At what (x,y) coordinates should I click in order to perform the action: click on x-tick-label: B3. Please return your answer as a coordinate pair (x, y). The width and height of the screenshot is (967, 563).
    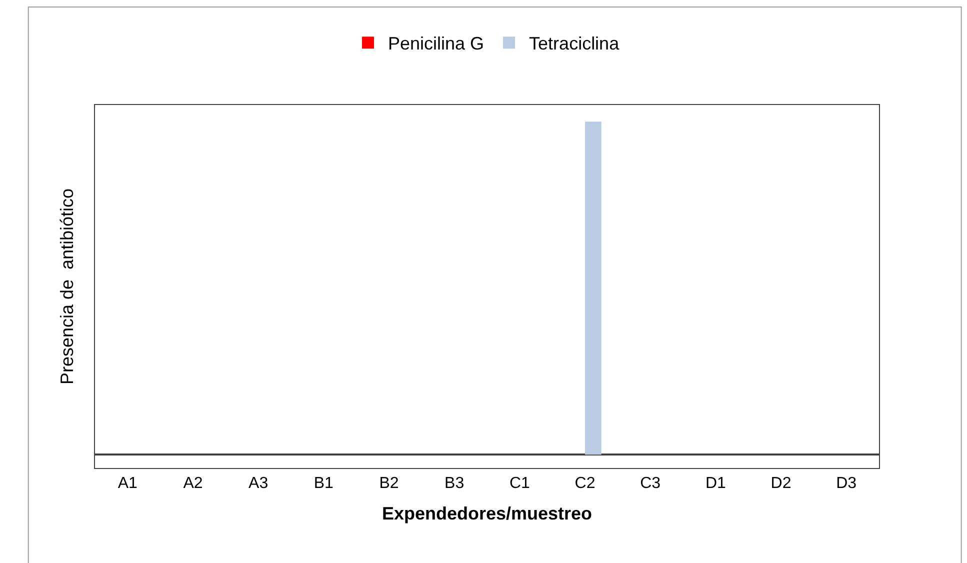
    Looking at the image, I should click on (454, 483).